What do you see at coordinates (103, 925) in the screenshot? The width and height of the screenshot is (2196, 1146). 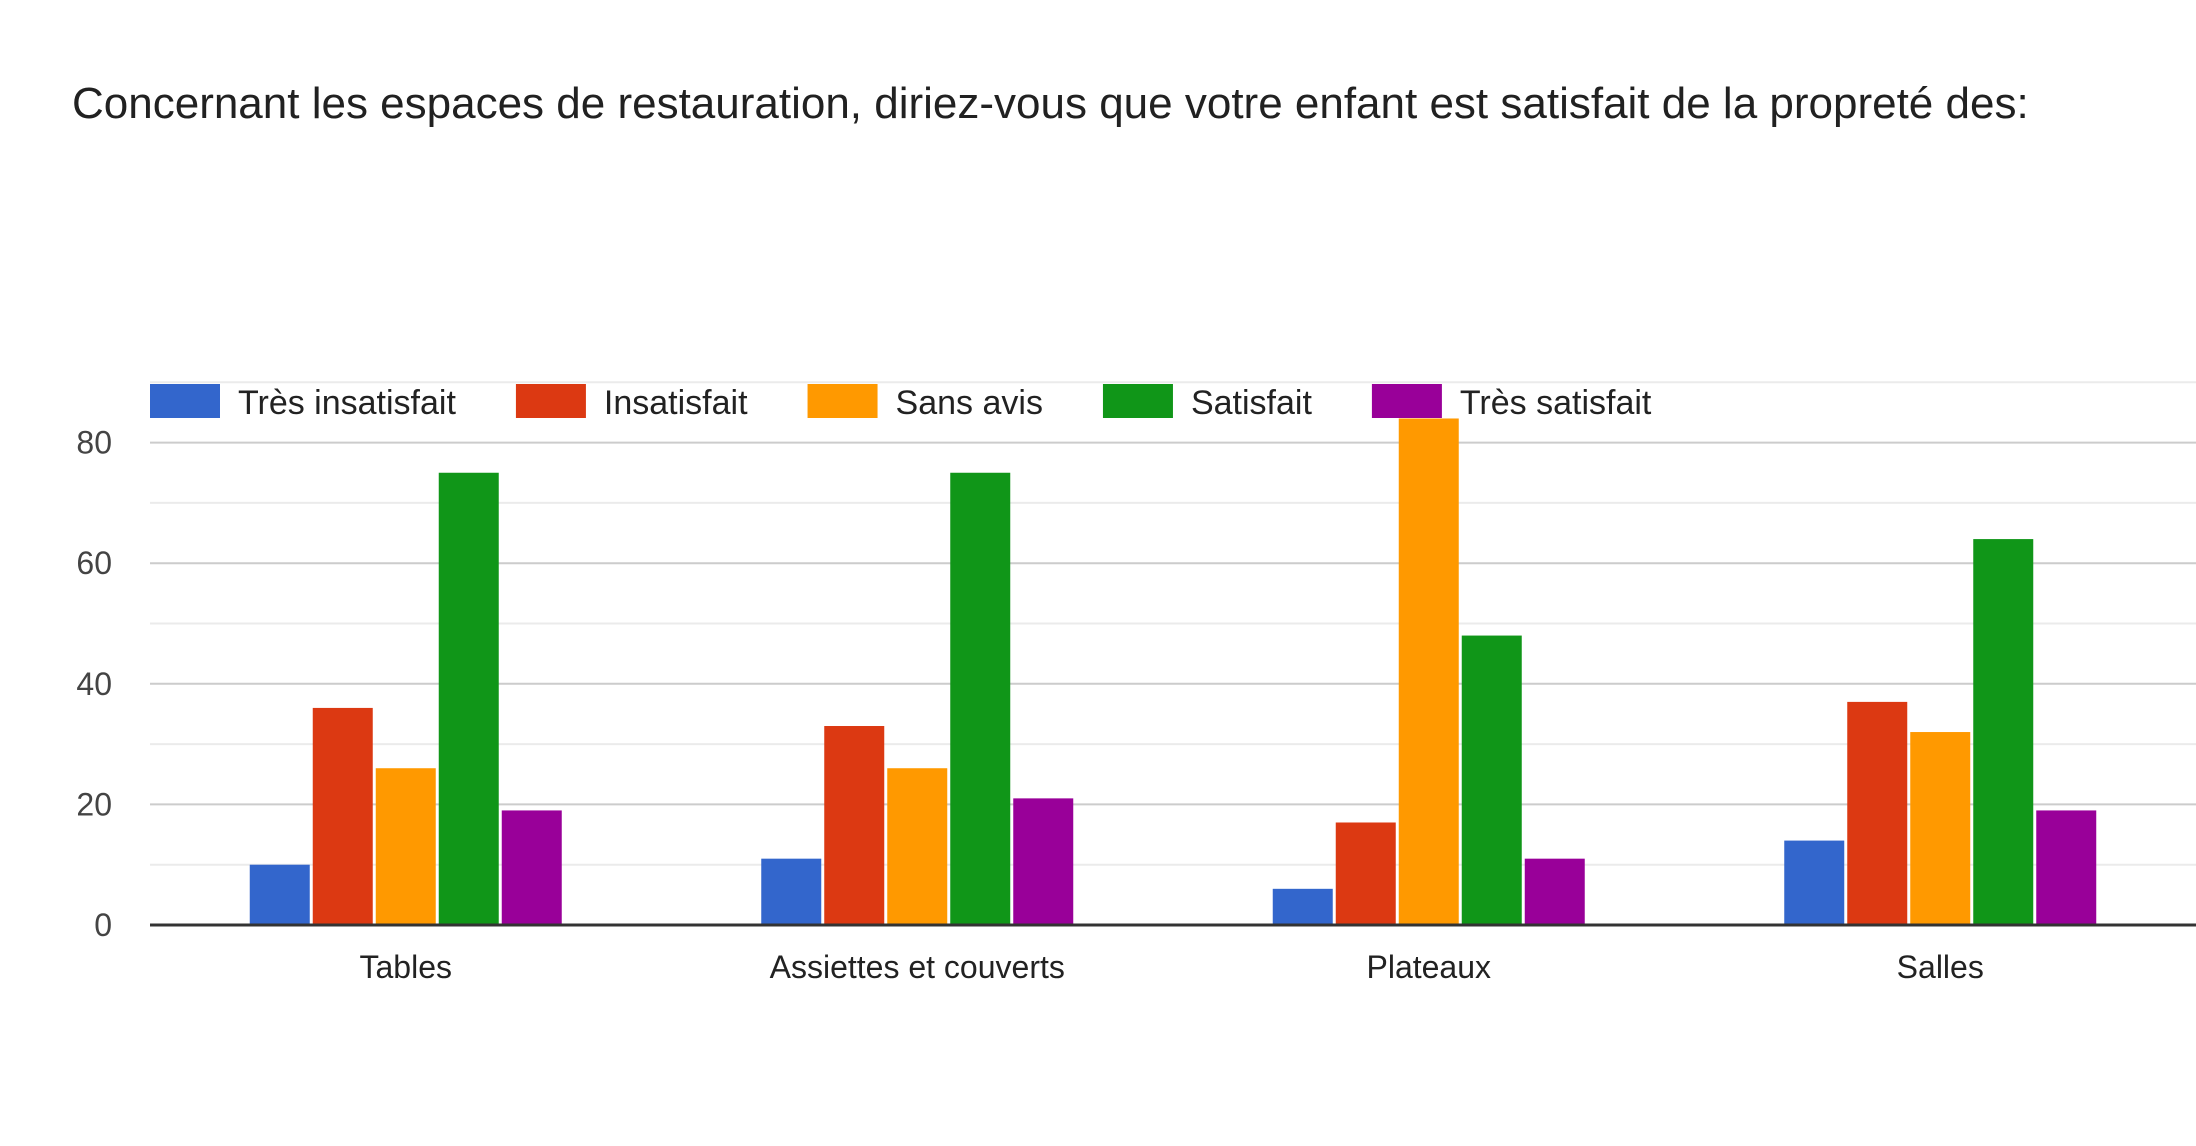 I see `y-tick-label: 0` at bounding box center [103, 925].